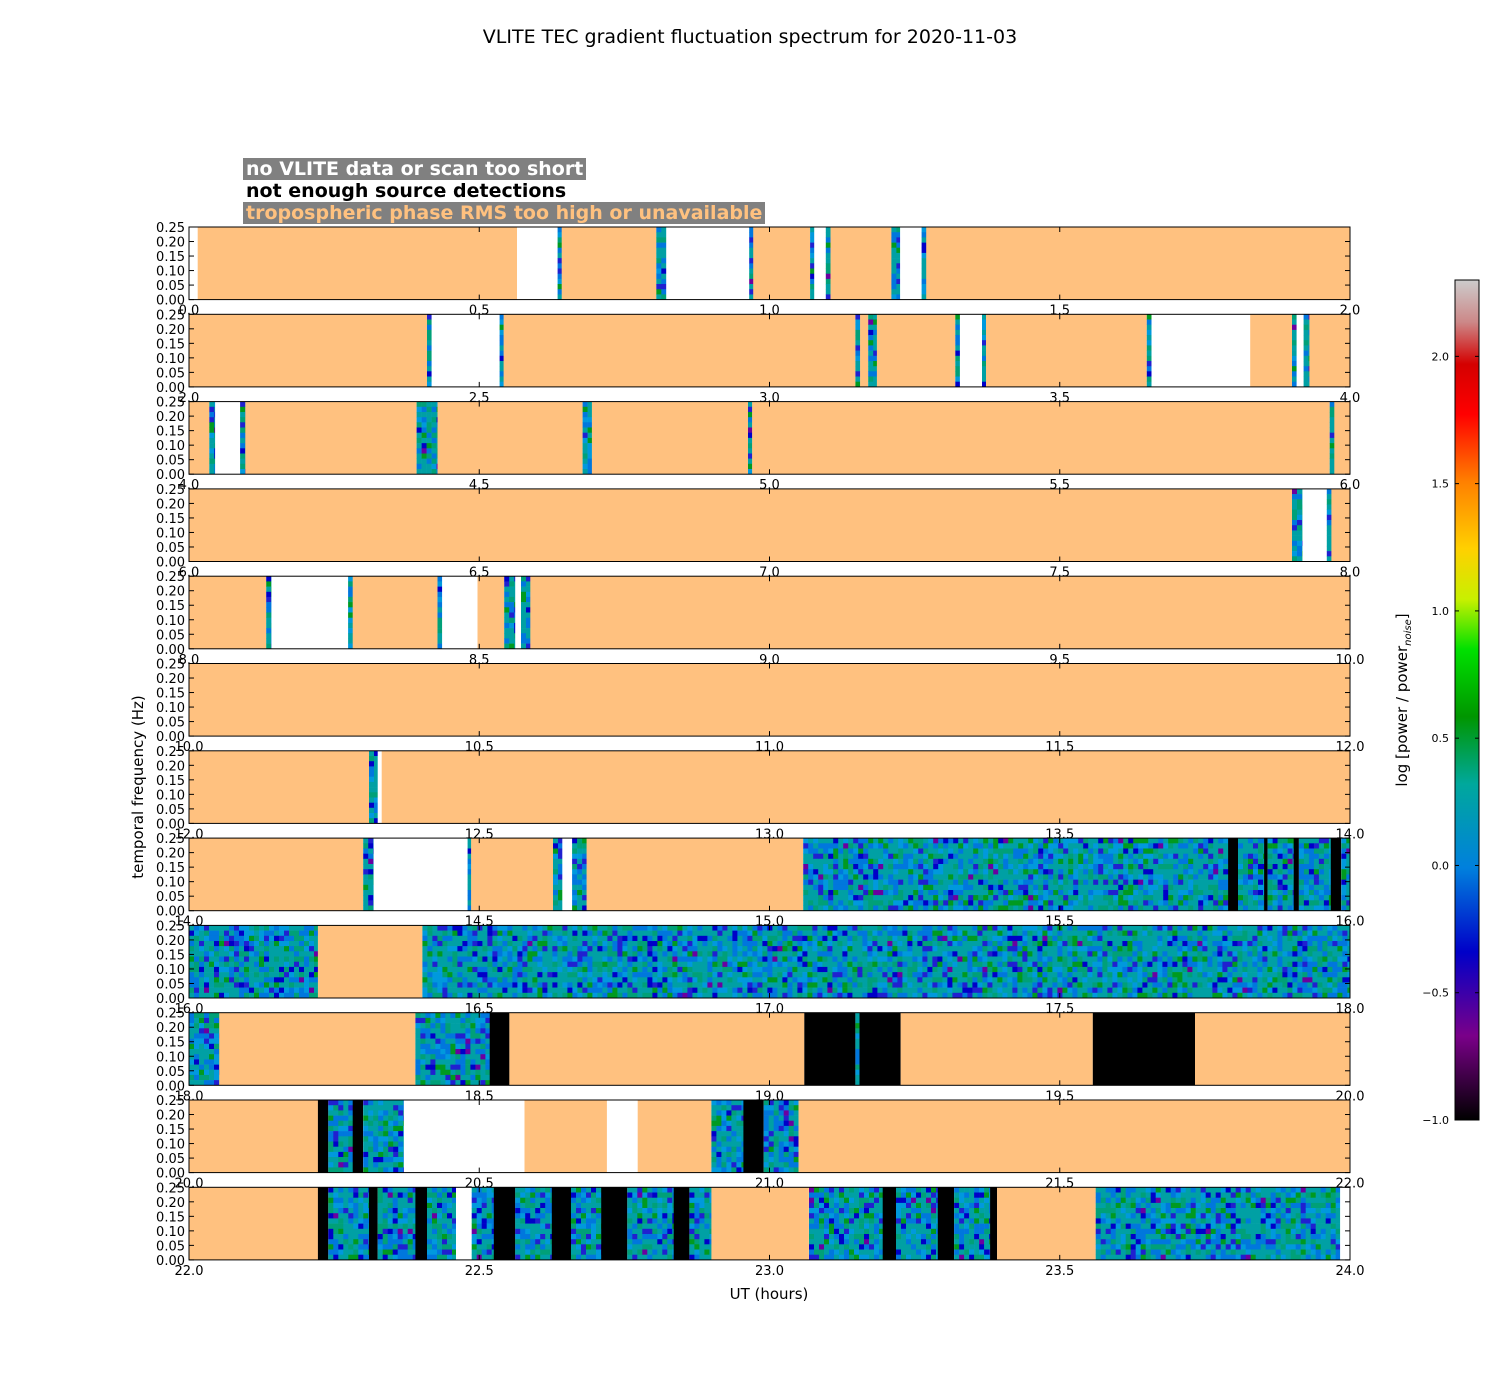  I want to click on x-tick-label: 23.5, so click(1059, 1271).